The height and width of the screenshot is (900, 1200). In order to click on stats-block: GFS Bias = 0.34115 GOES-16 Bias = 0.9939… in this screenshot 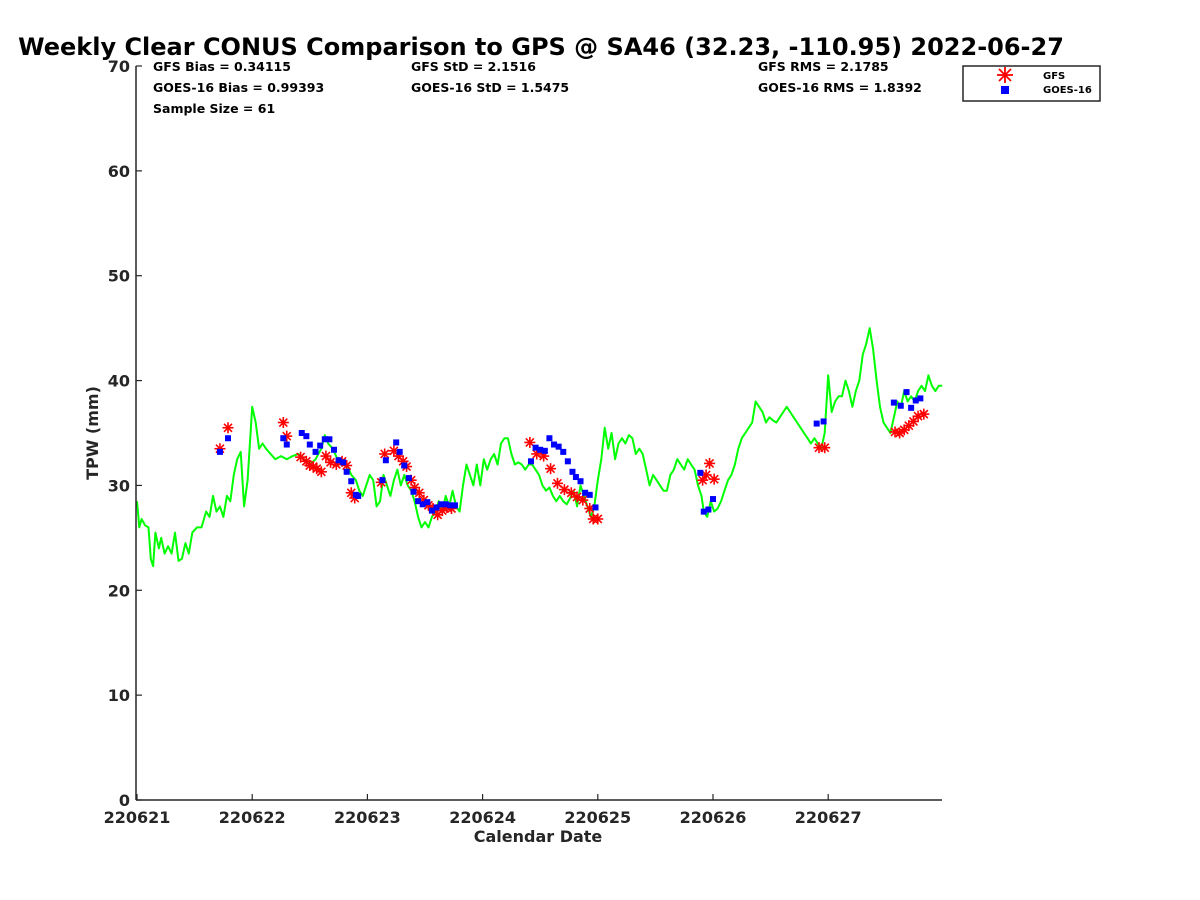, I will do `click(537, 87)`.